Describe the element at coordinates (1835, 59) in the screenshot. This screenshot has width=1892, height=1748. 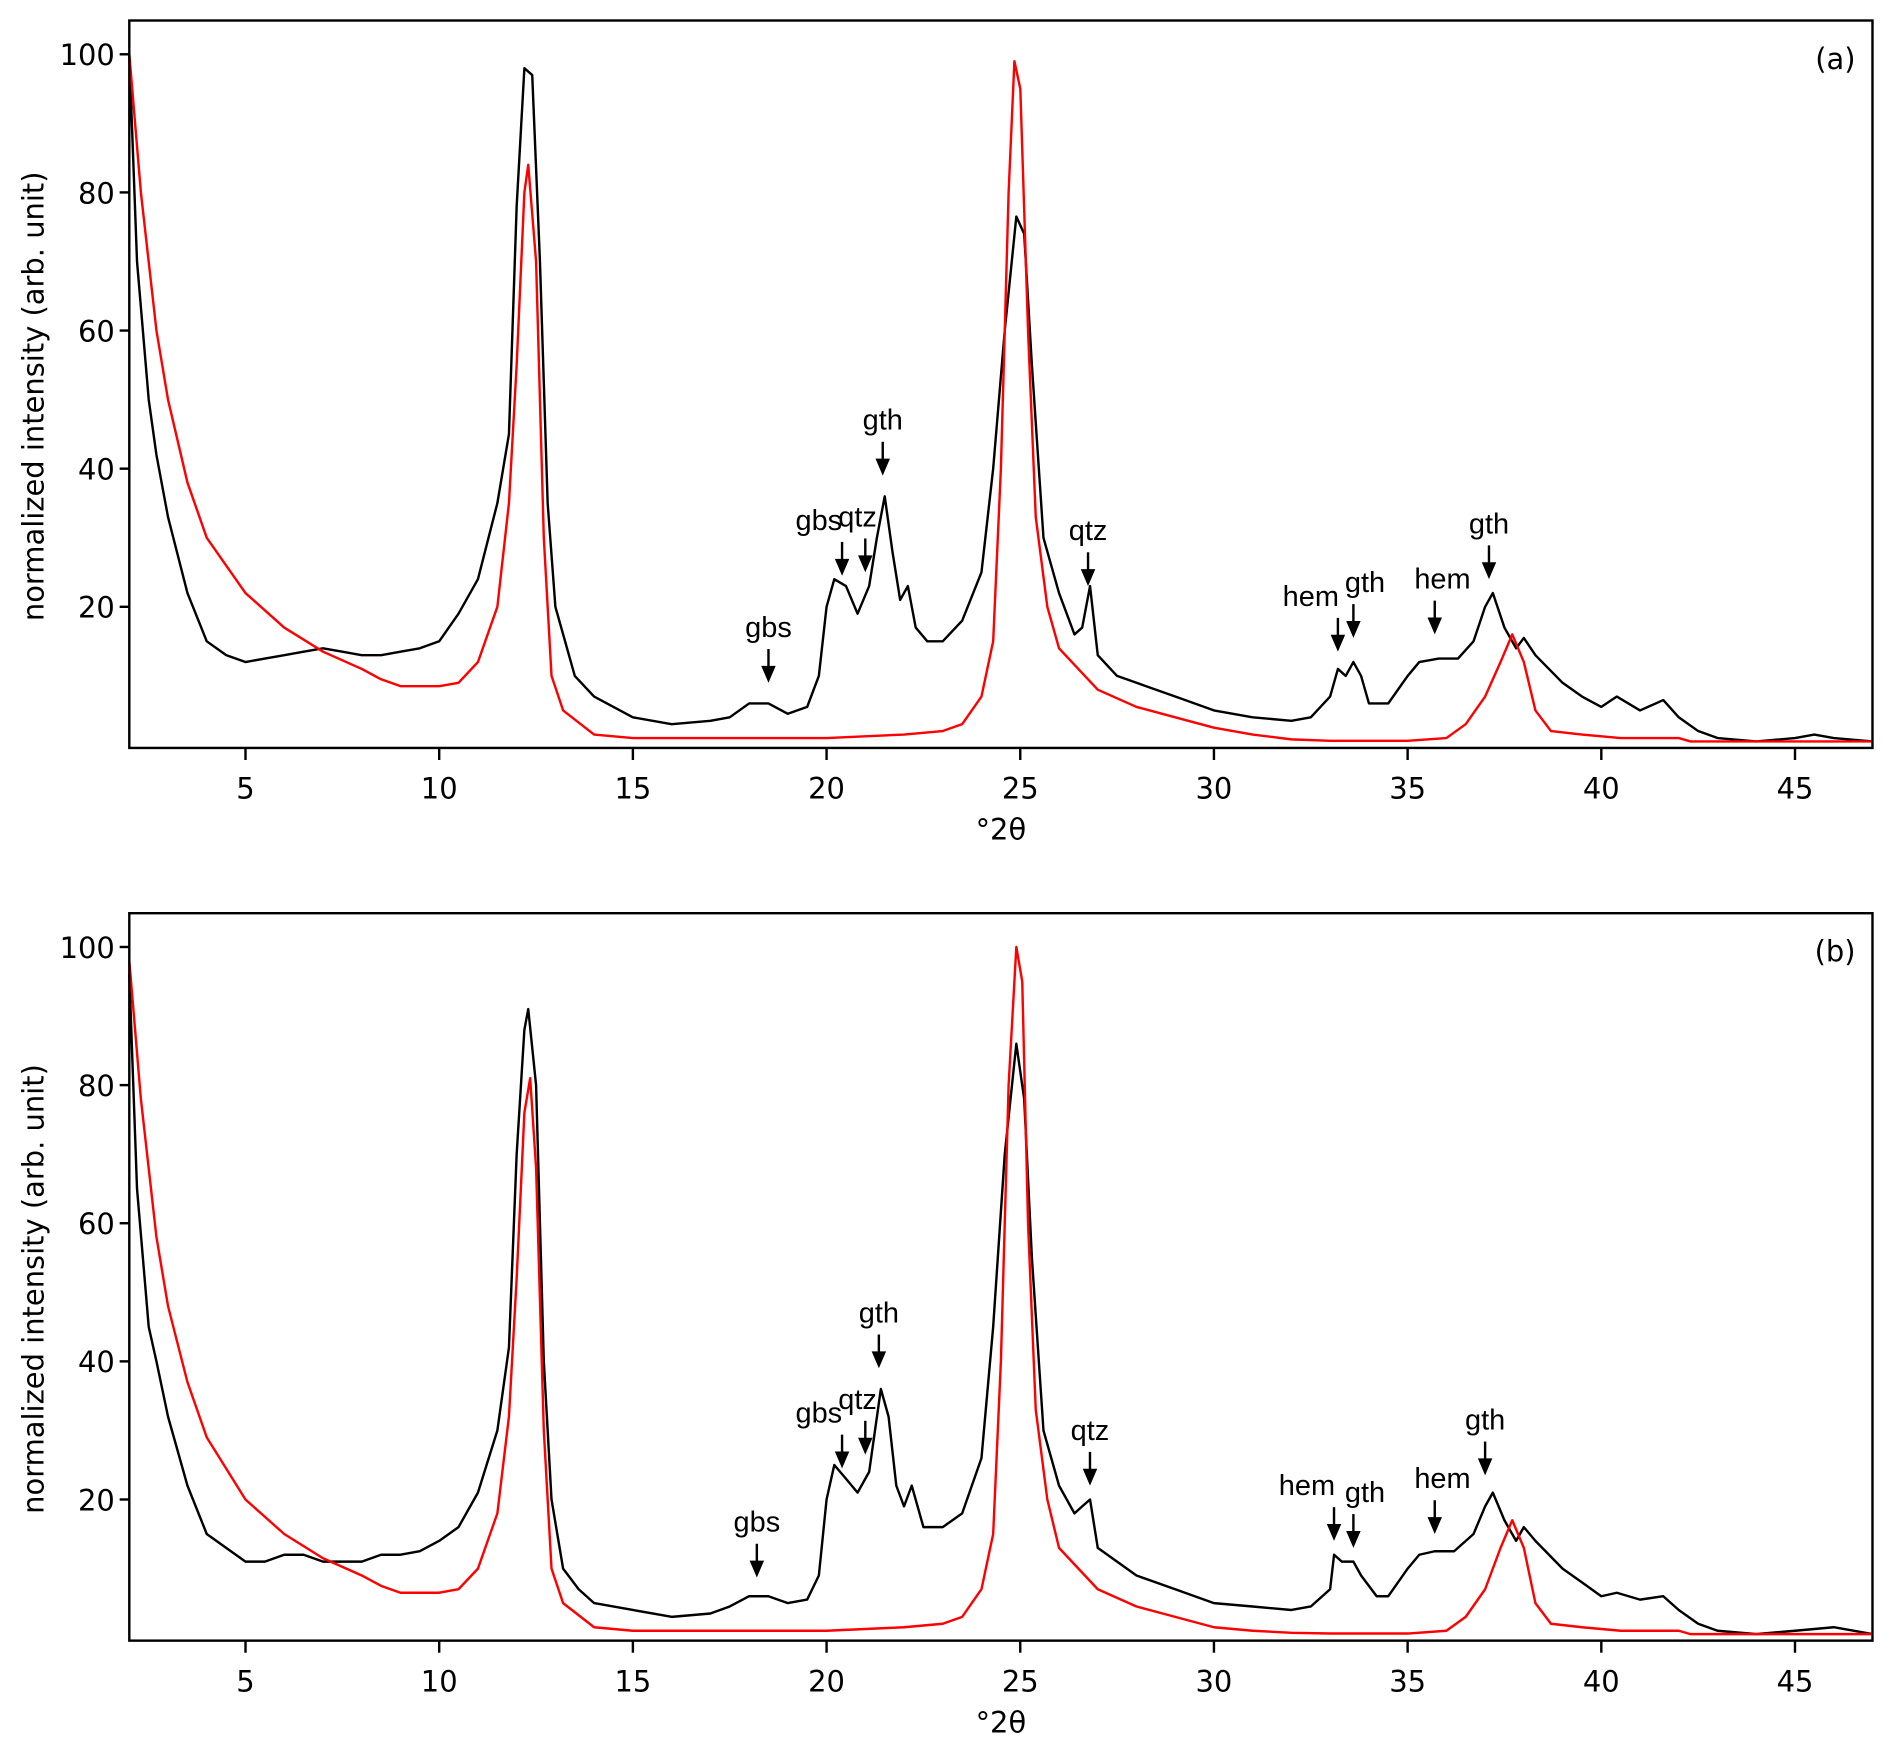
I see `panel-label: (a)` at that location.